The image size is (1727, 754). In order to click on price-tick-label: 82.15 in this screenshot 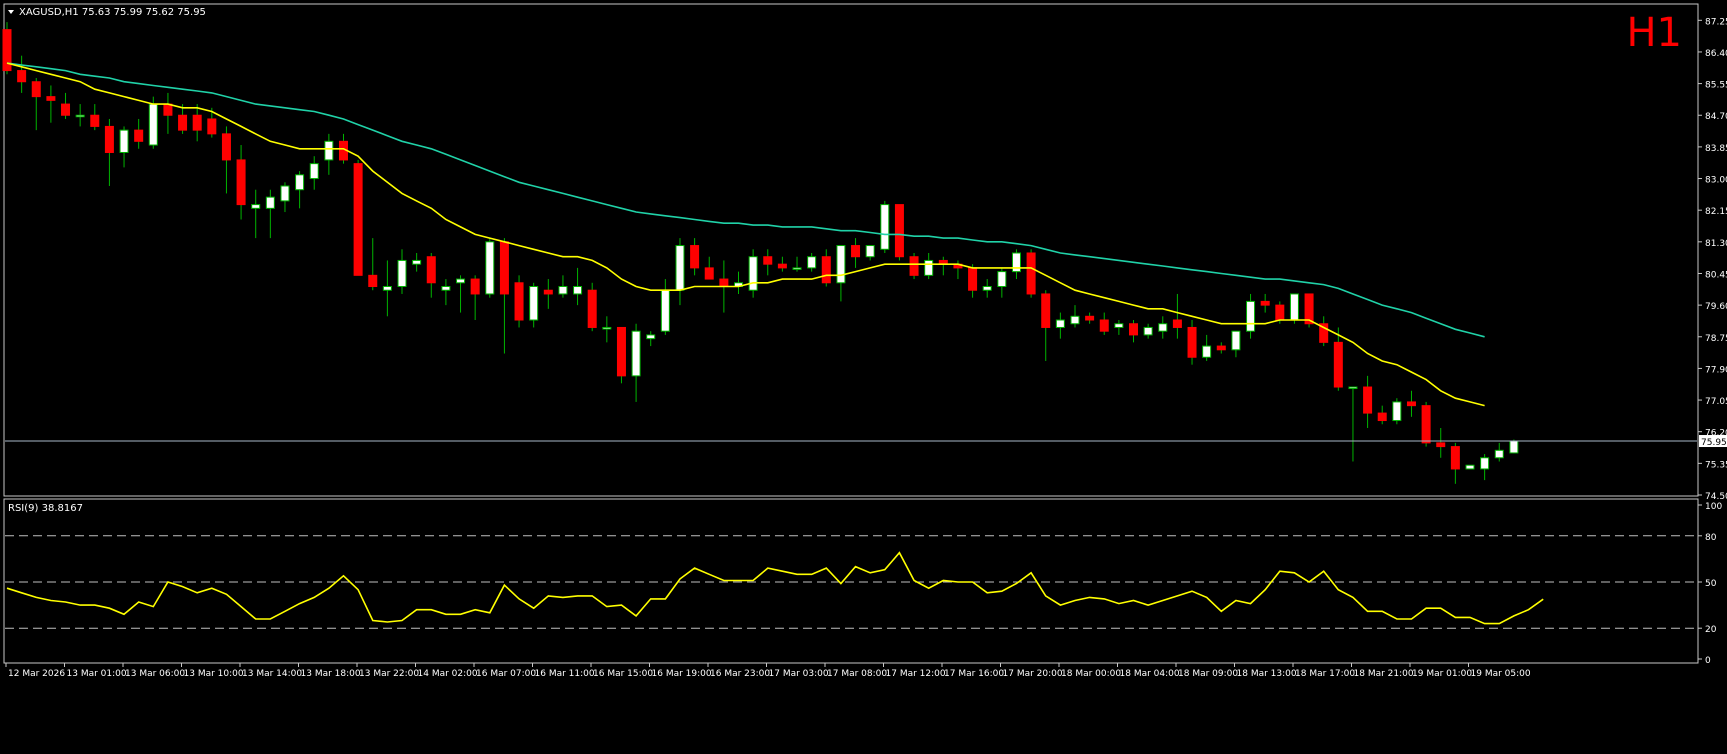, I will do `click(1716, 212)`.